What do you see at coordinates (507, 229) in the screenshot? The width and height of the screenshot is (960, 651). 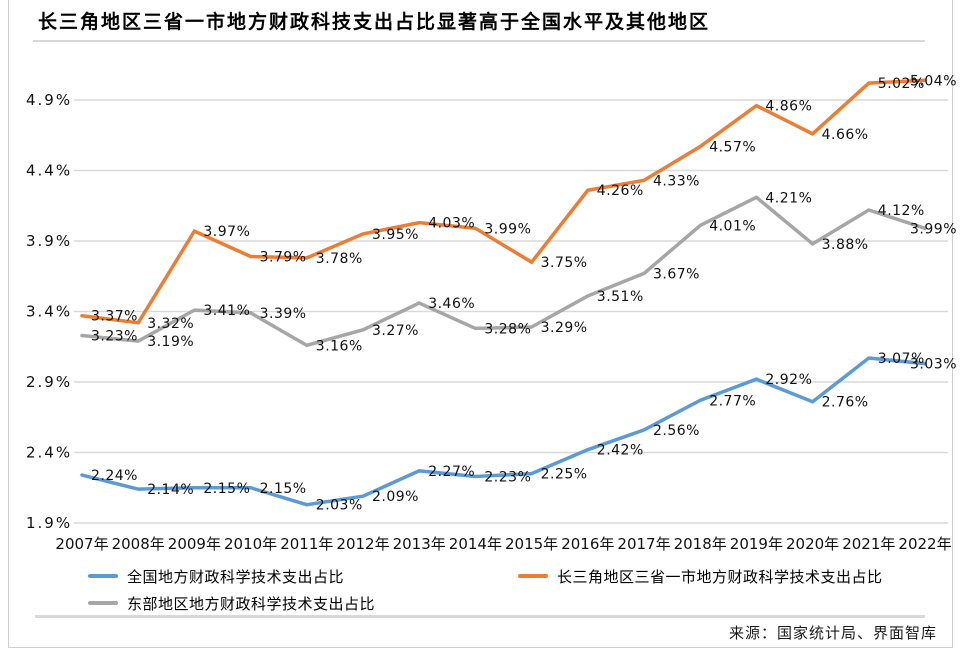 I see `data-label-series1-2014年: 3.99%` at bounding box center [507, 229].